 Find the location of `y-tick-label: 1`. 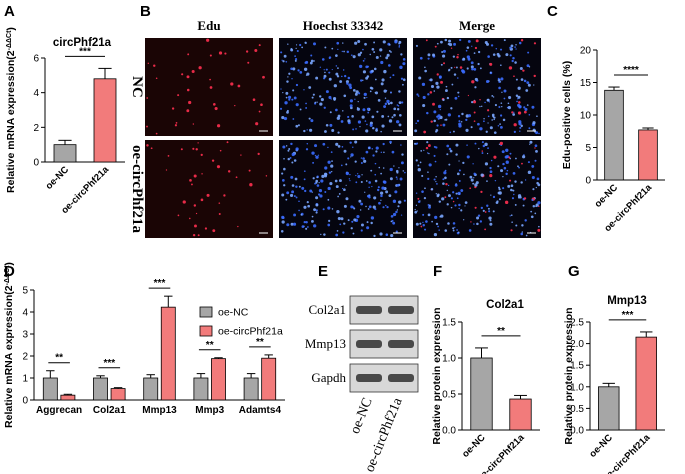

y-tick-label: 1 is located at coordinates (25, 379).